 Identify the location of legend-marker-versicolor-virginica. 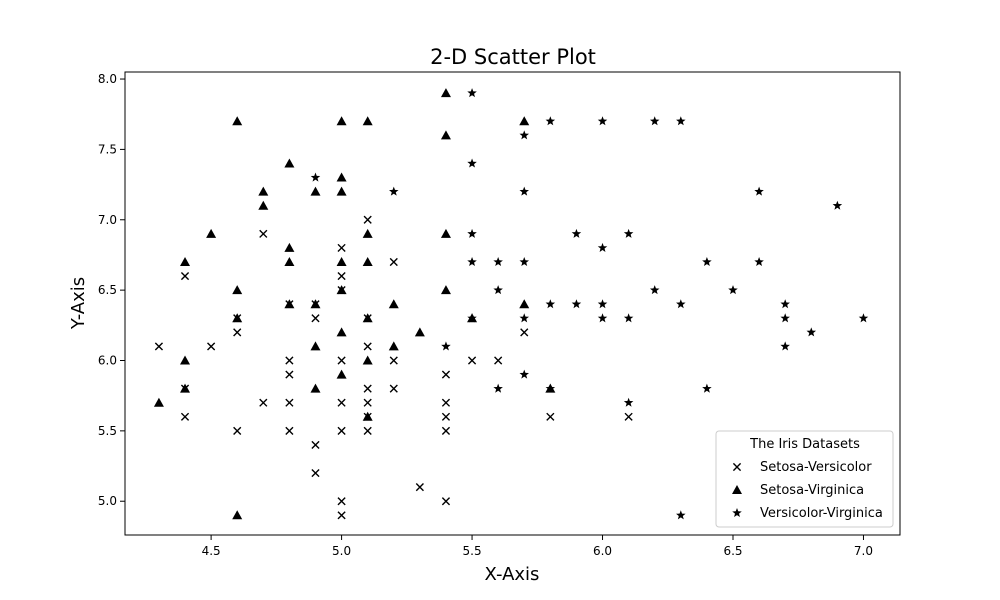
(737, 513).